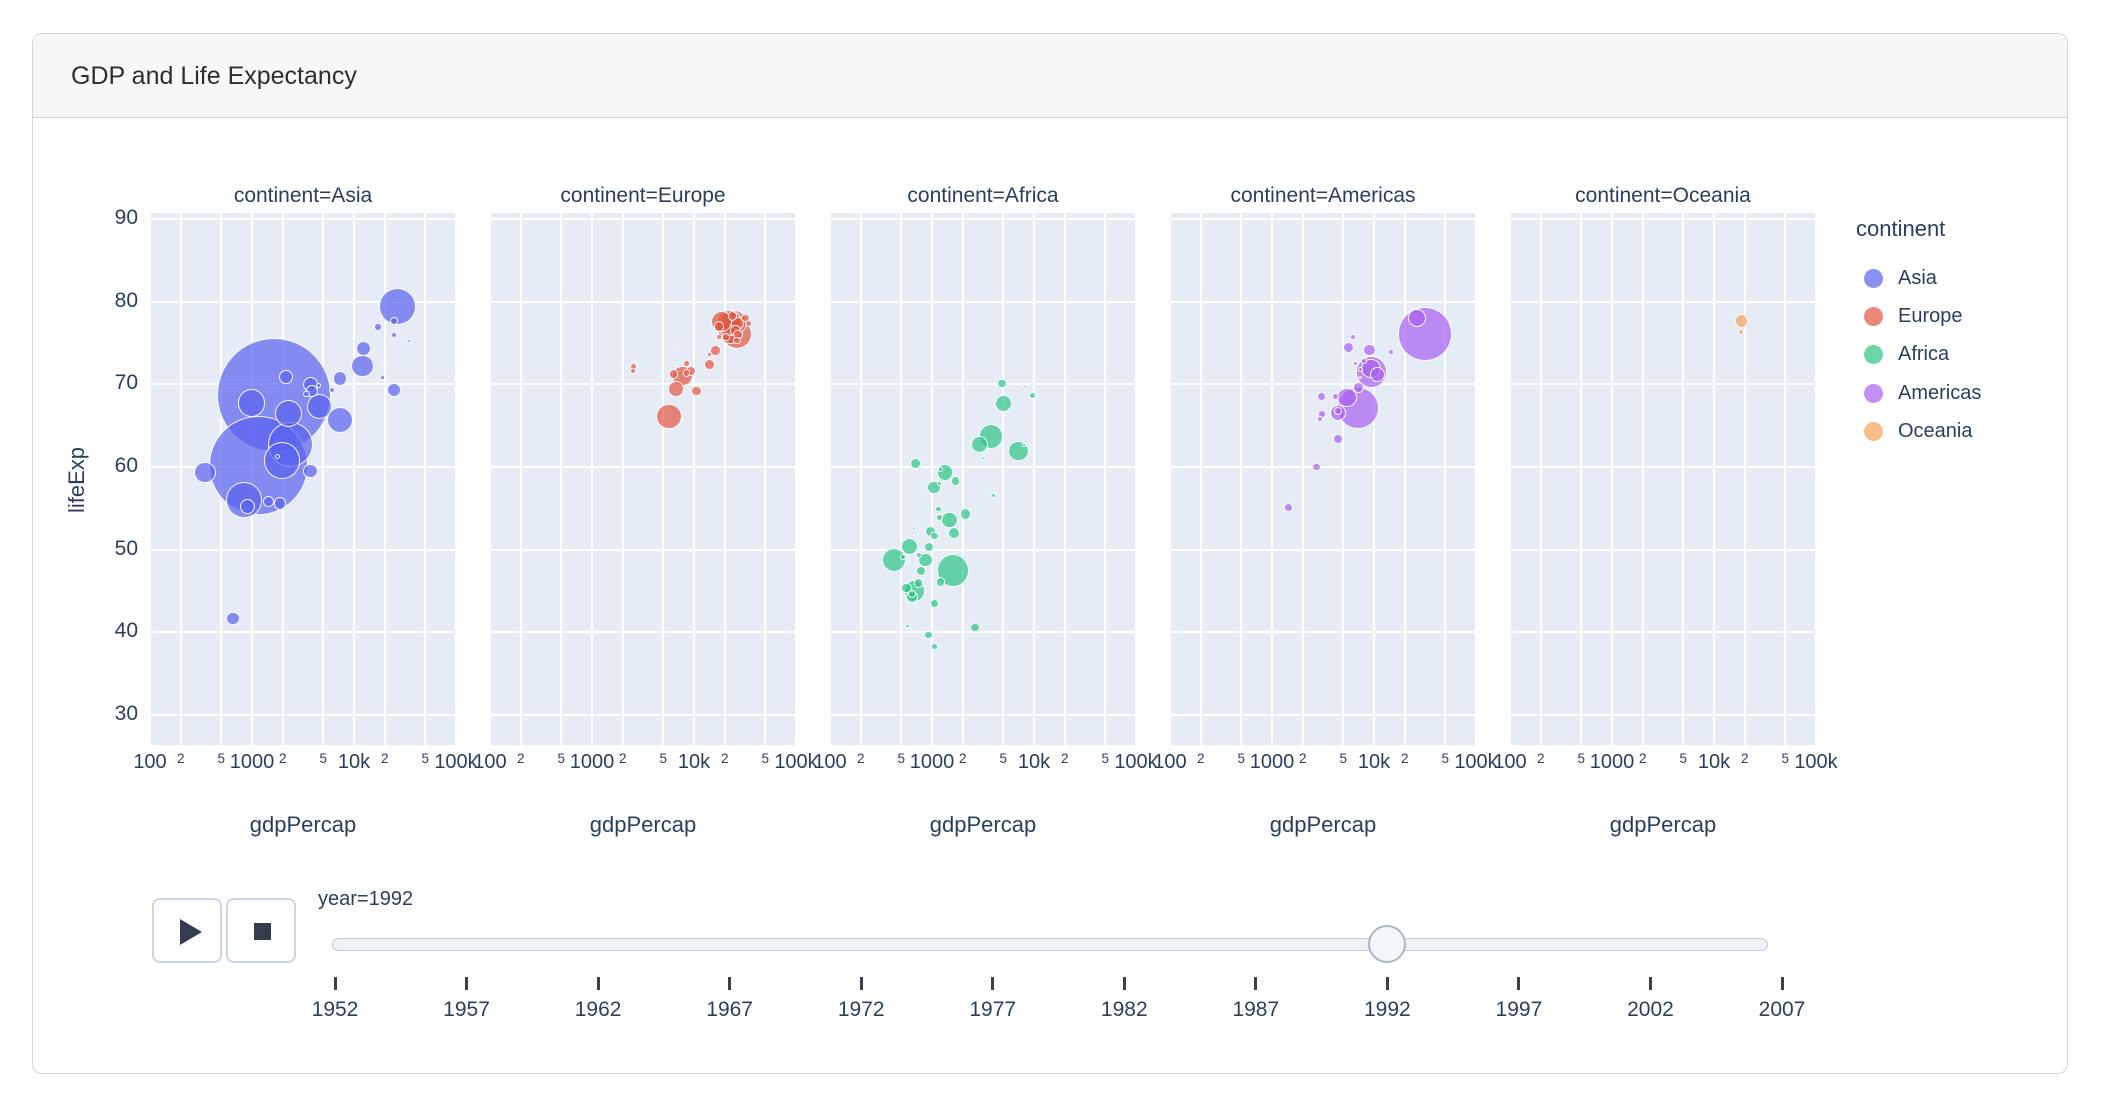 The image size is (2102, 1106). Describe the element at coordinates (598, 1009) in the screenshot. I see `slider-year-1962: 1962` at that location.